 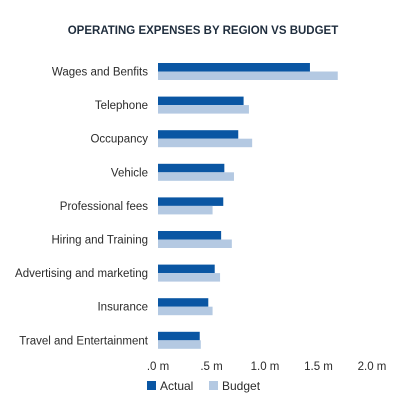 I want to click on legend: Actual Budget, so click(x=204, y=386).